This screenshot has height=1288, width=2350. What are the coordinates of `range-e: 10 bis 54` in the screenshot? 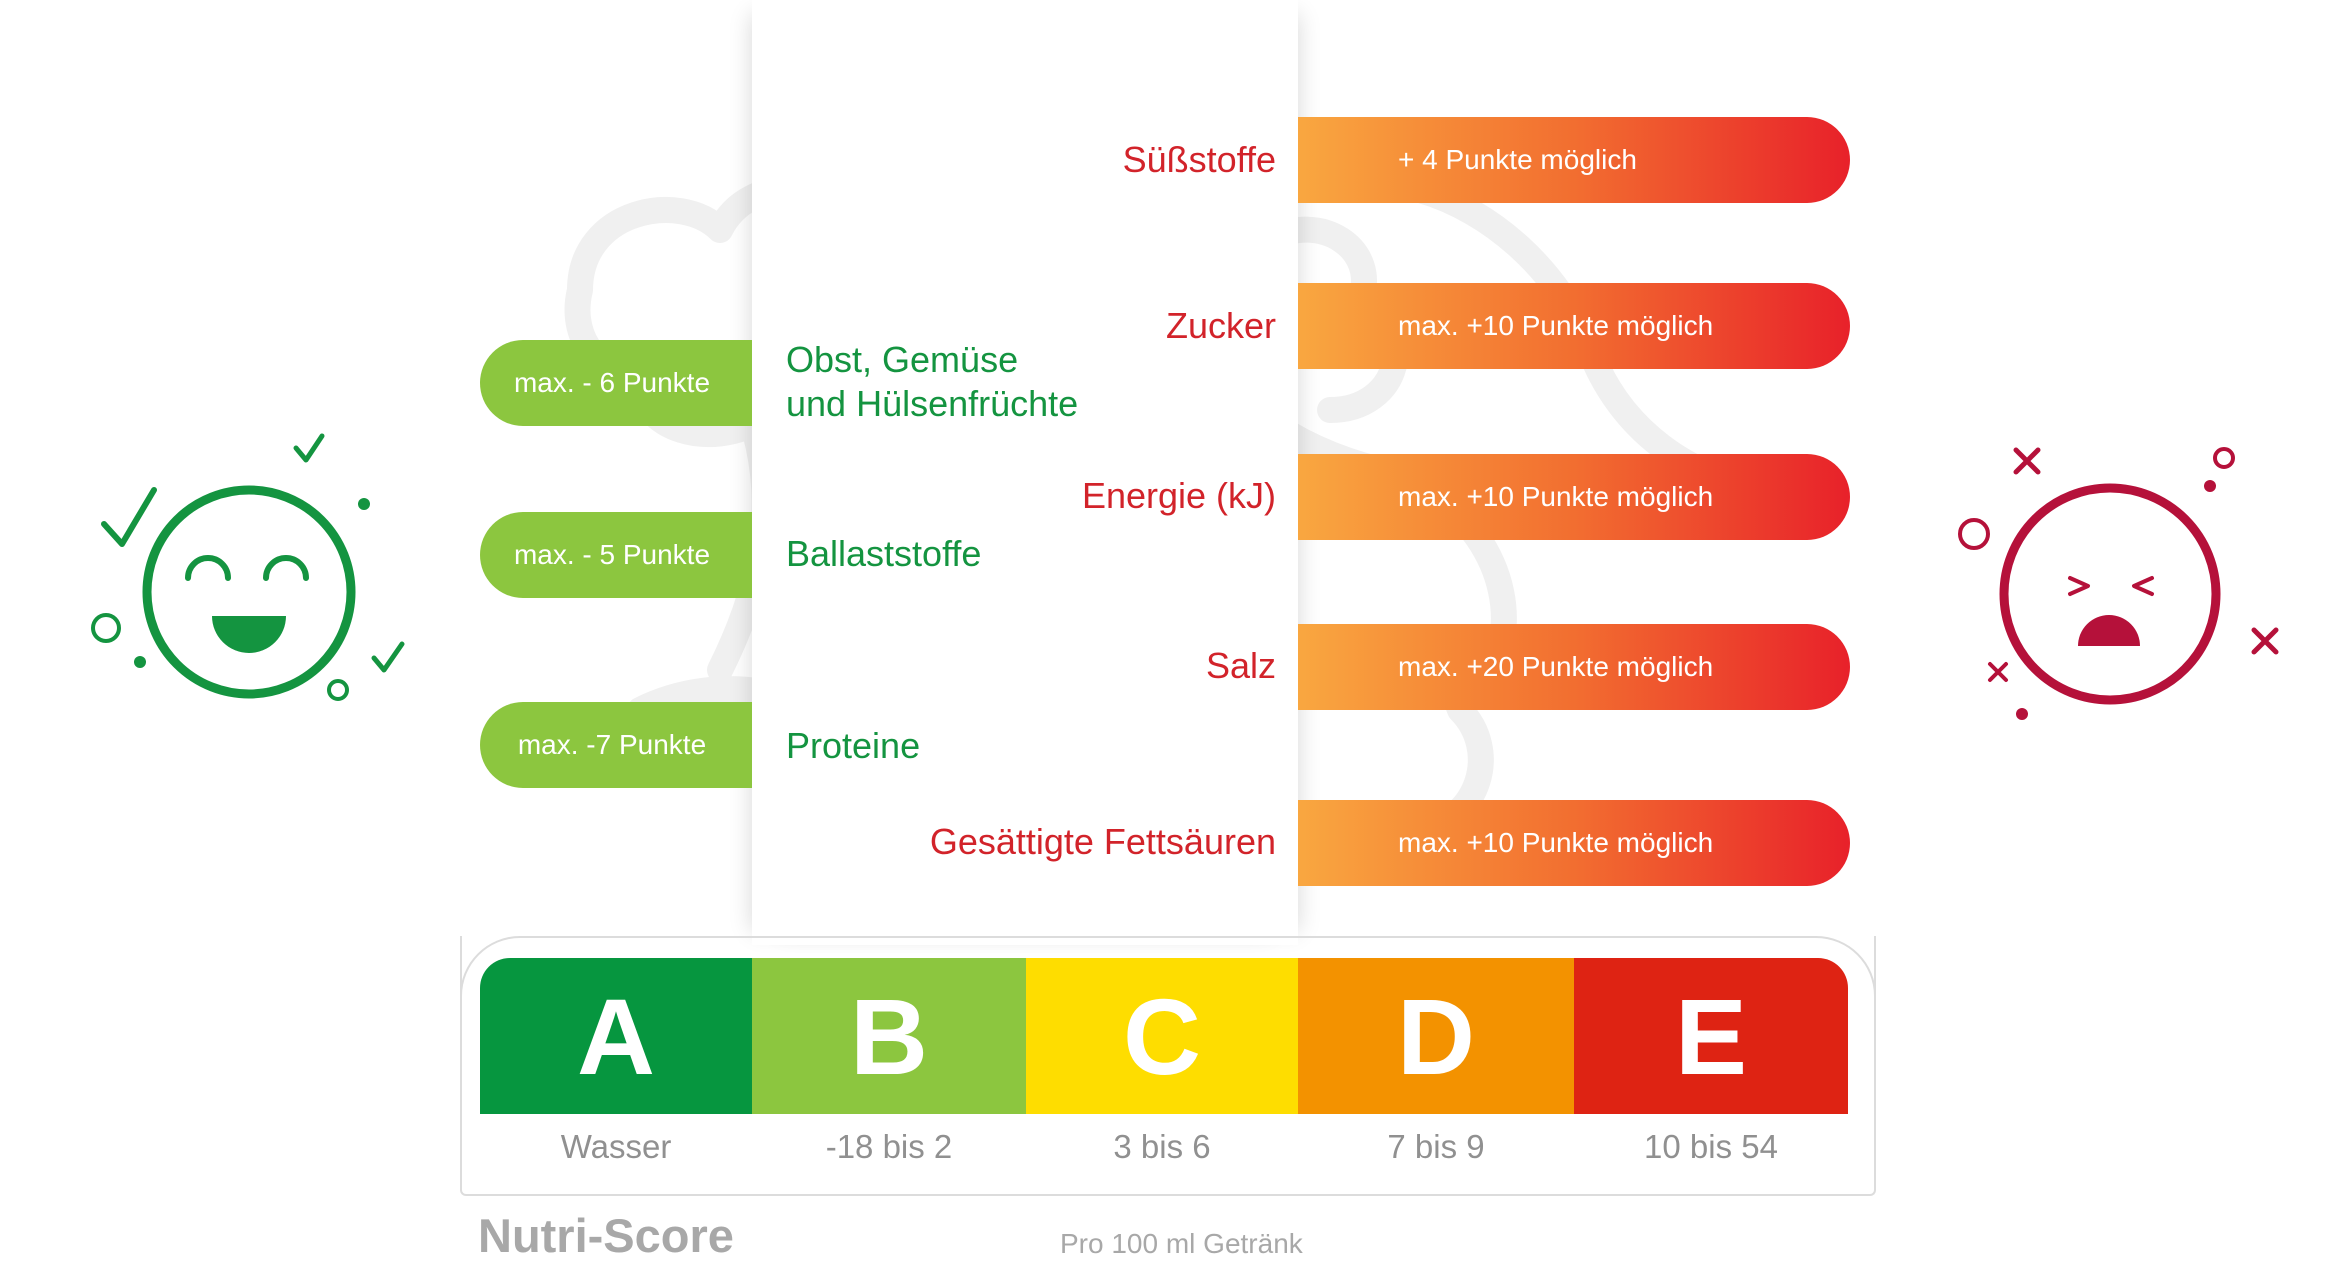 It's located at (1711, 1146).